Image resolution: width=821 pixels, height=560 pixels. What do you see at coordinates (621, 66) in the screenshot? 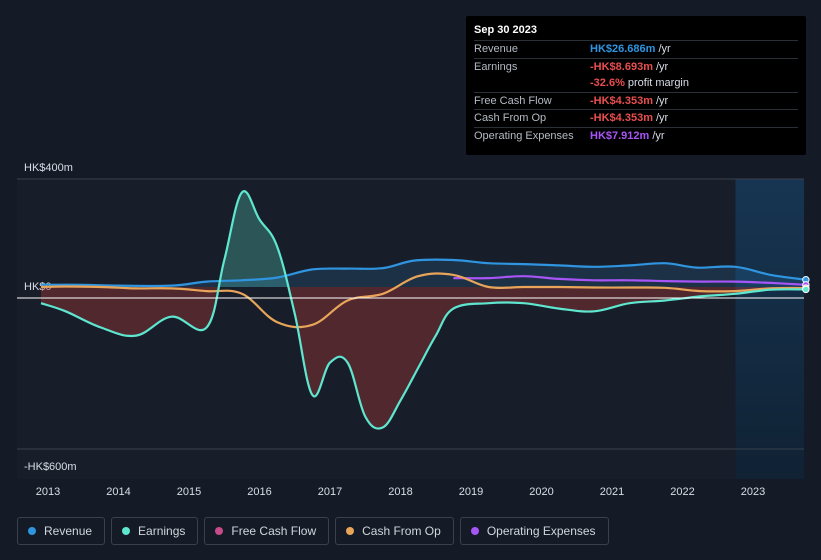
I see `tooltip-value: -HK$8.693m` at bounding box center [621, 66].